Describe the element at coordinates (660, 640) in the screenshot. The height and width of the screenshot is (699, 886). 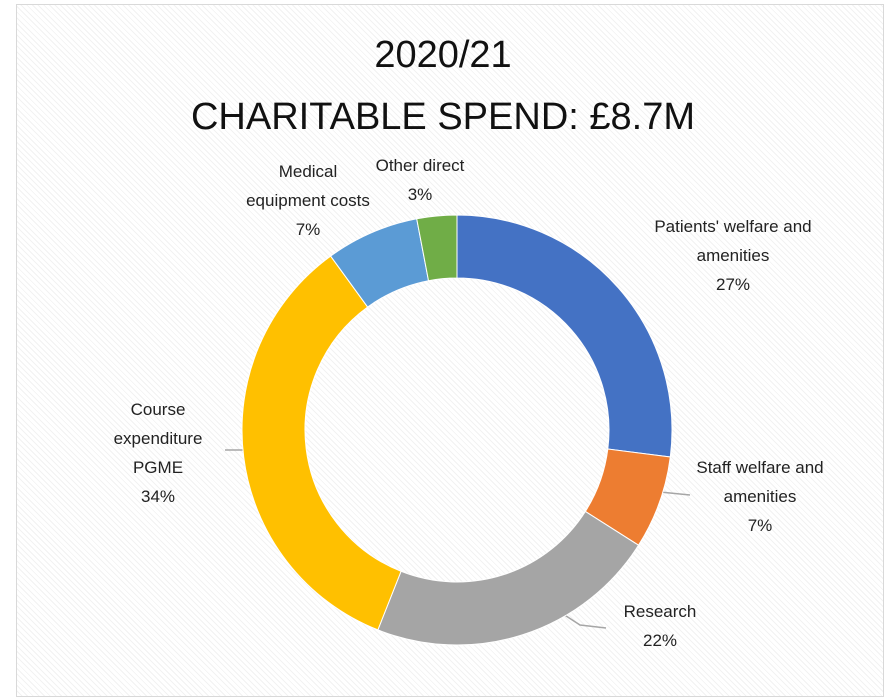
I see `value-label: 22%` at that location.